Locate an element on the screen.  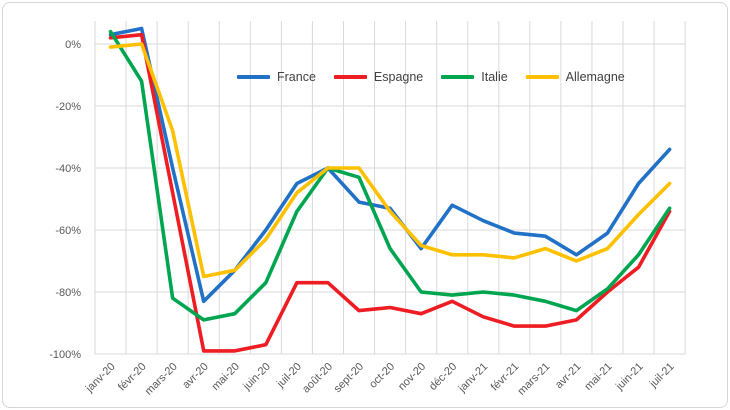
svg-text: janv-21 is located at coordinates (473, 378).